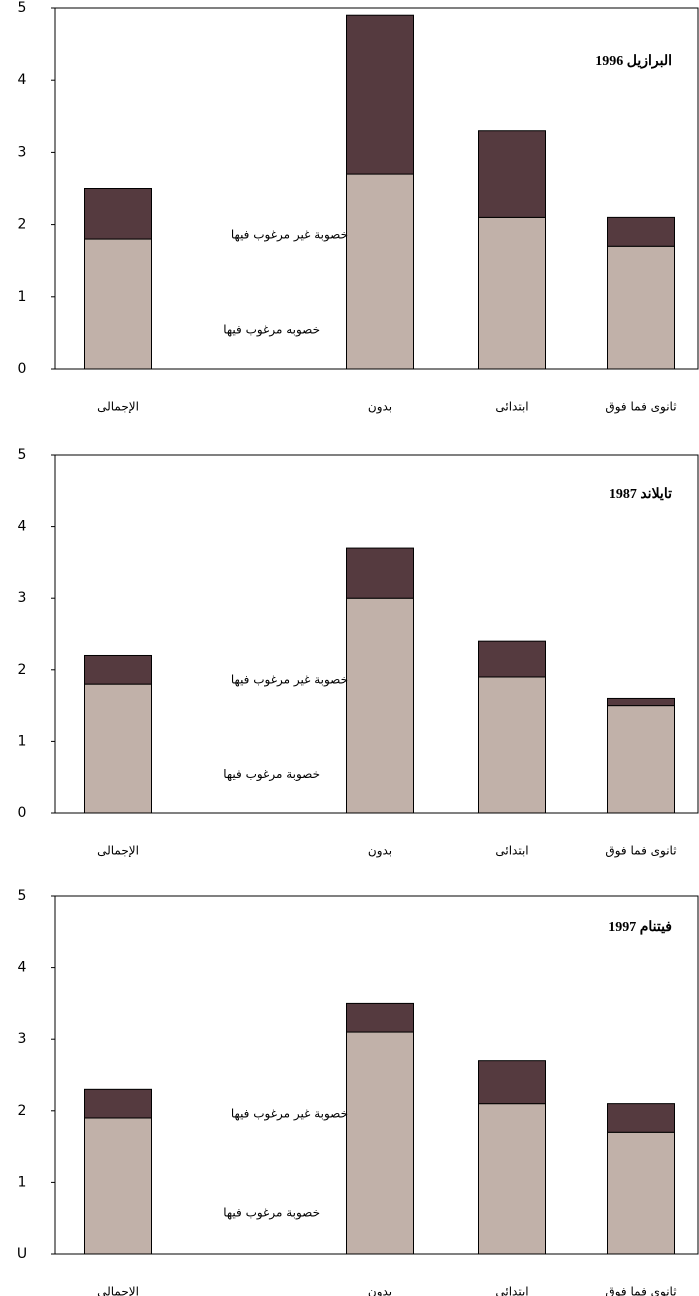  Describe the element at coordinates (633, 61) in the screenshot. I see `chart-title: البرازيل 1996` at that location.